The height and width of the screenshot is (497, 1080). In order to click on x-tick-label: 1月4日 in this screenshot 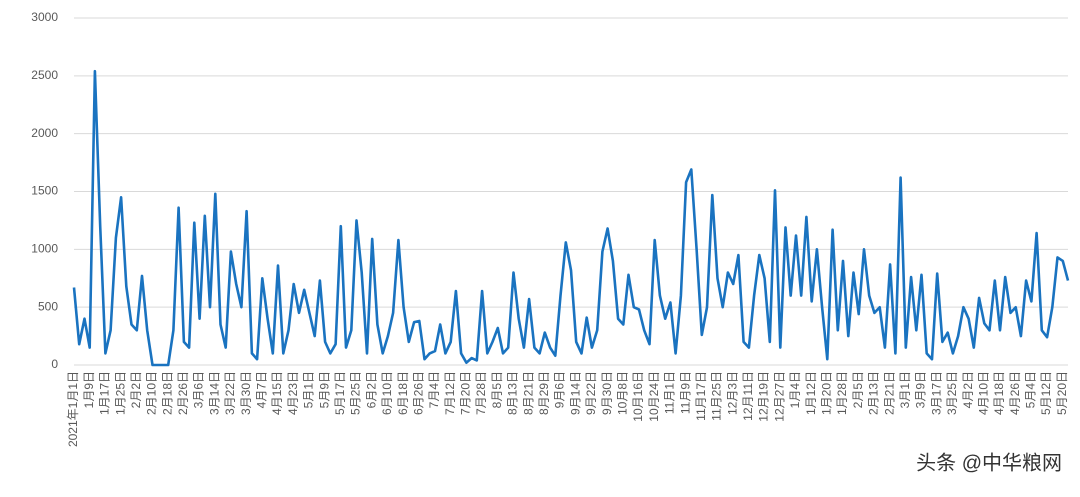, I will do `click(795, 389)`.